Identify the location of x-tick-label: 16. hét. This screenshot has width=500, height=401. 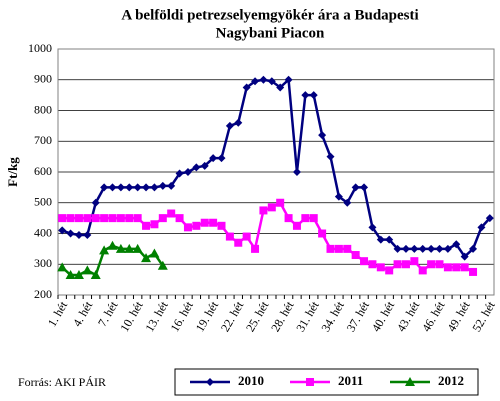
(181, 316).